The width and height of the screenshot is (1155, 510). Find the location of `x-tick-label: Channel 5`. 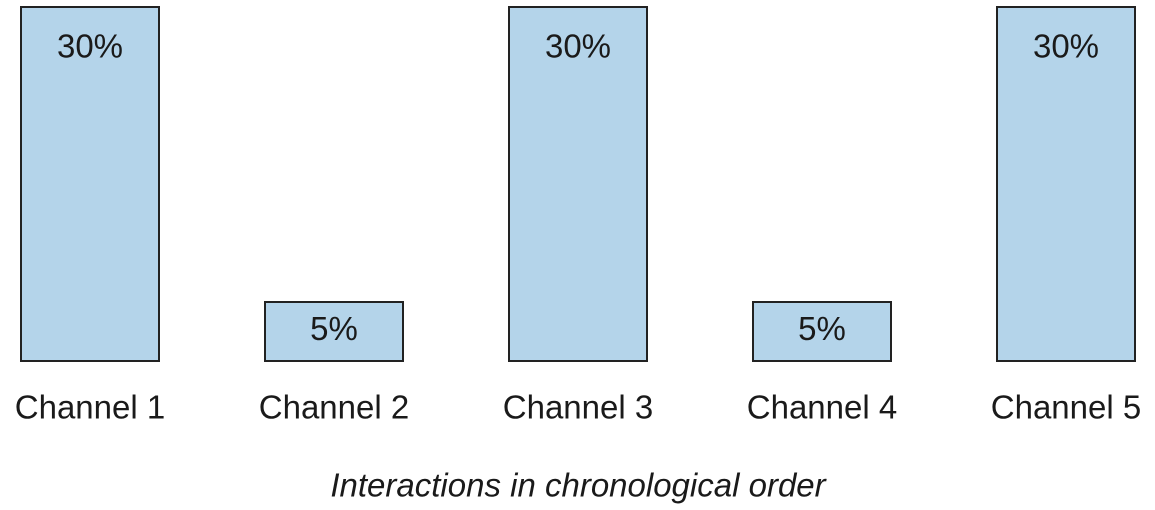

x-tick-label: Channel 5 is located at coordinates (1066, 407).